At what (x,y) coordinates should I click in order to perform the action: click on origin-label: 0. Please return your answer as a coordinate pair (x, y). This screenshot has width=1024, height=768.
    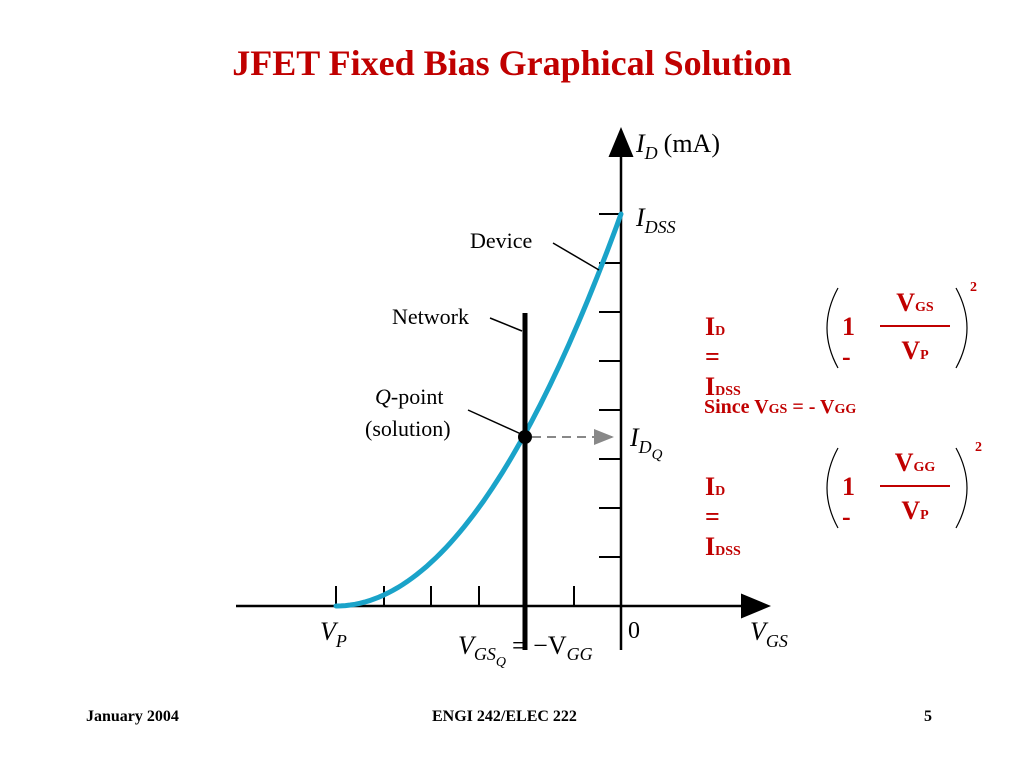
    Looking at the image, I should click on (634, 631).